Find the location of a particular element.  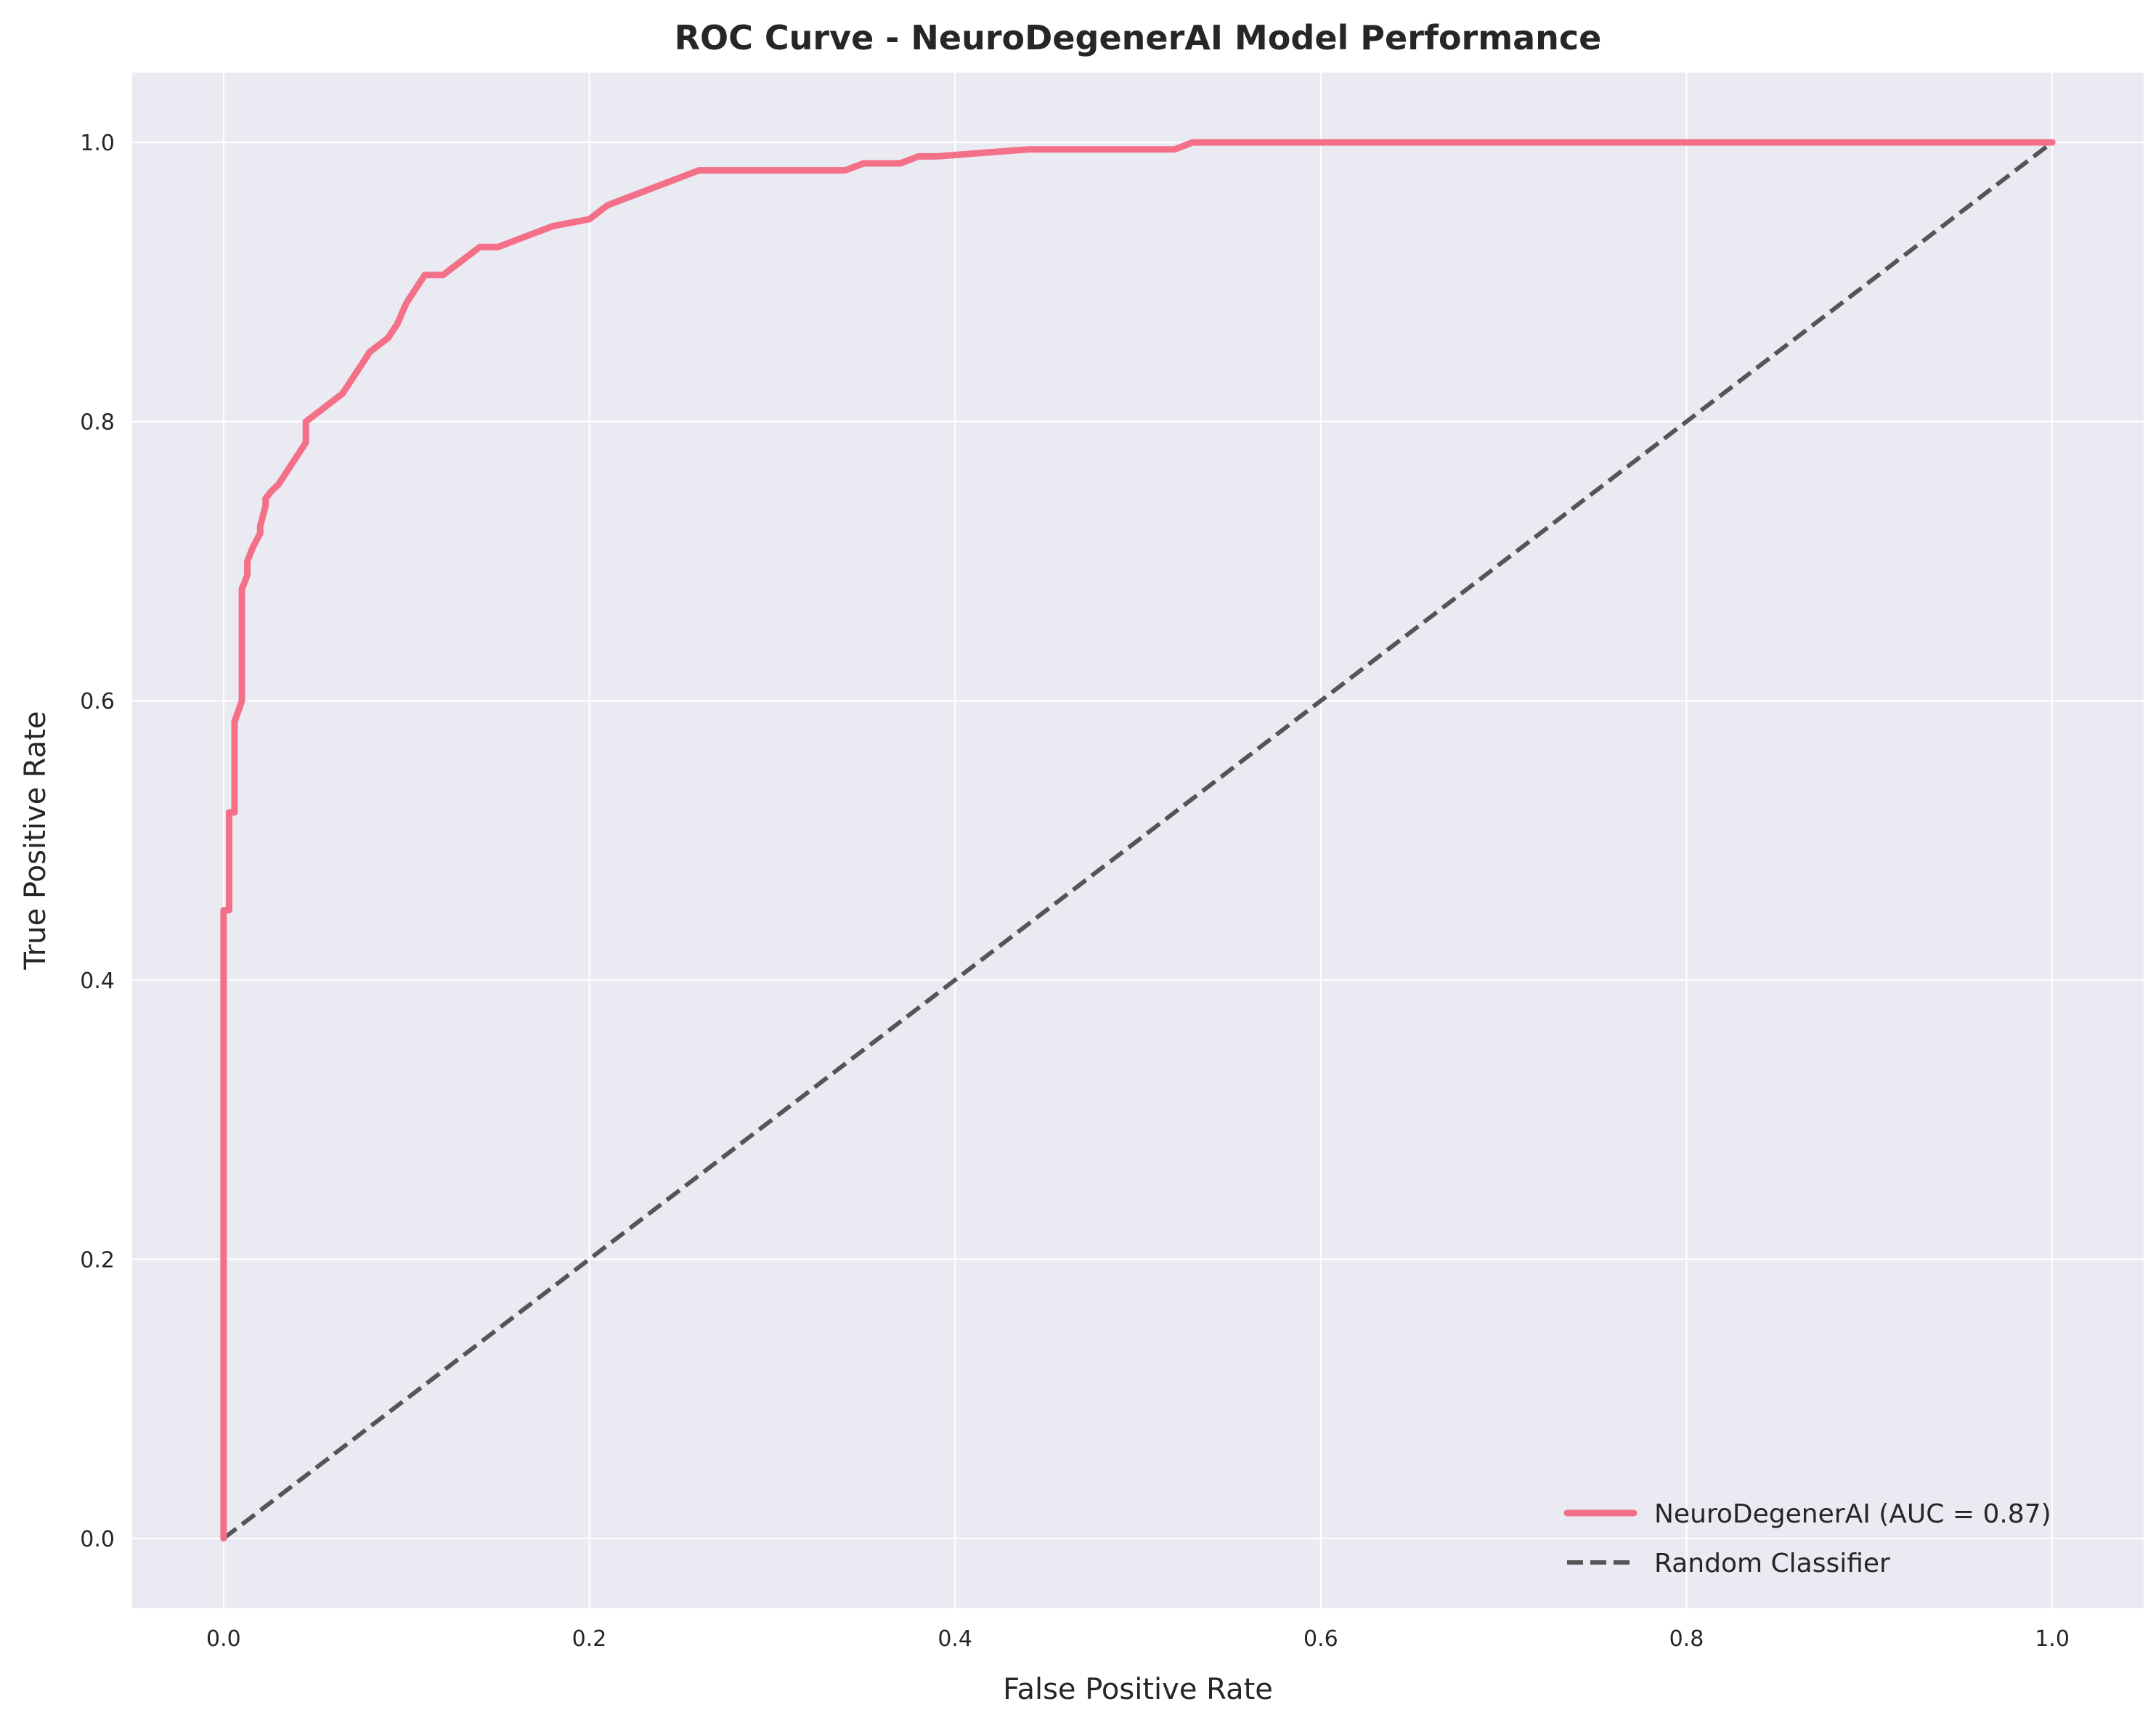

x-tick-label: 0.0 is located at coordinates (223, 1639).